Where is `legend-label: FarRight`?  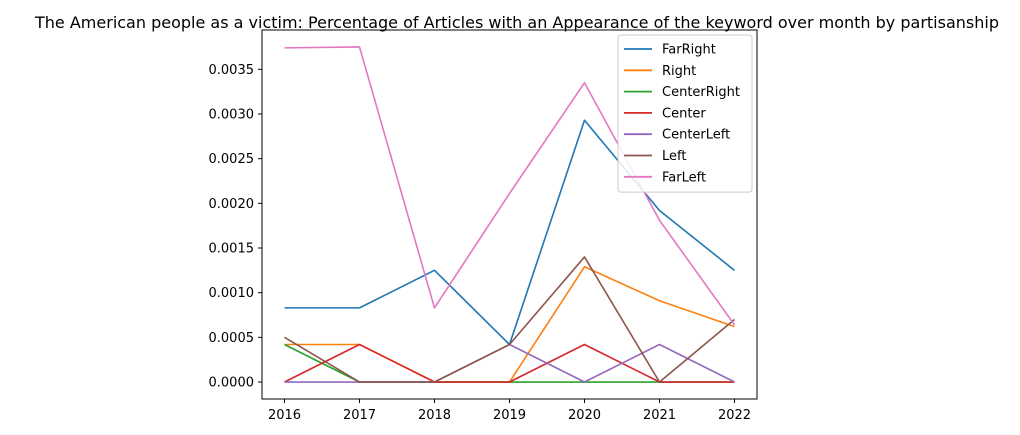 legend-label: FarRight is located at coordinates (689, 50).